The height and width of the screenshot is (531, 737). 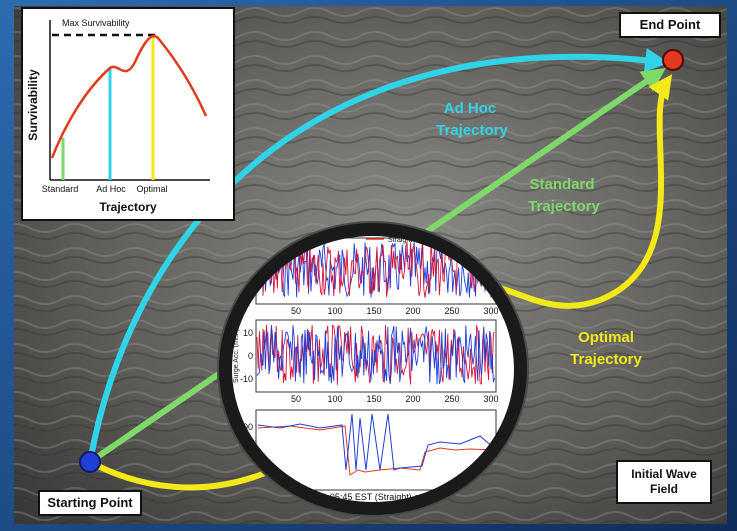 I want to click on magnifier-ytick-label: -10, so click(x=246, y=379).